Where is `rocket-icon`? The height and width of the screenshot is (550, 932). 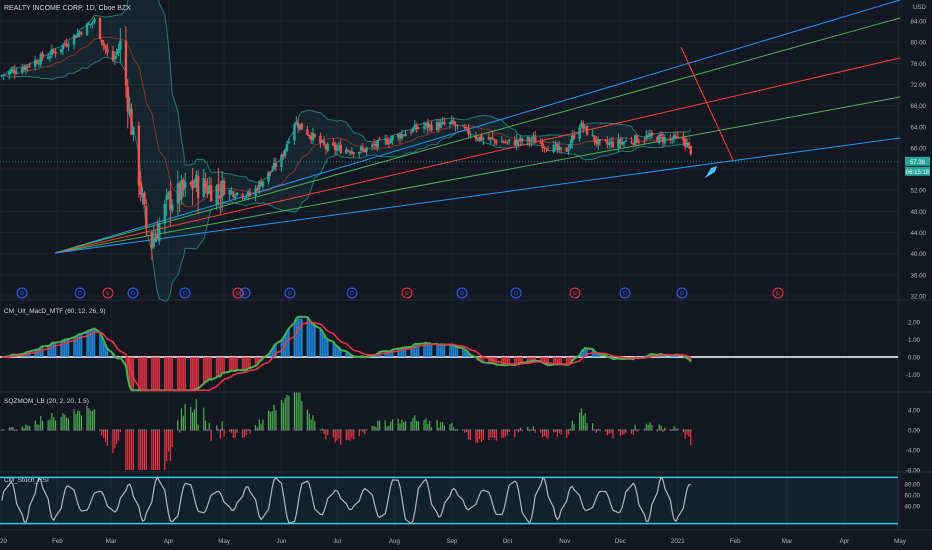 rocket-icon is located at coordinates (711, 172).